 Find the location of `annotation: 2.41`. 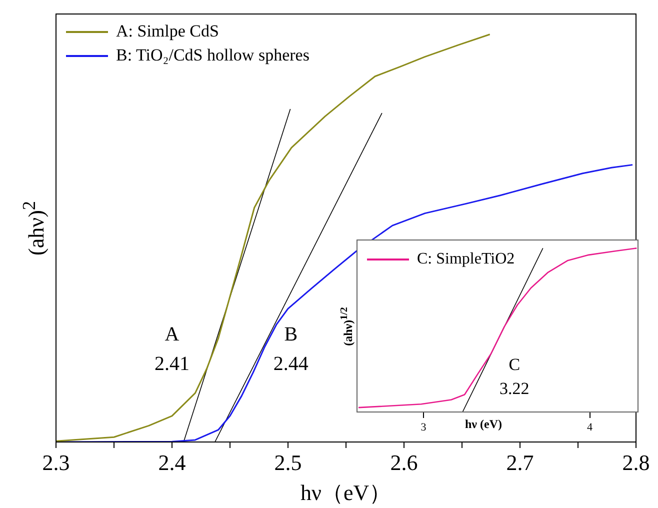

annotation: 2.41 is located at coordinates (172, 364).